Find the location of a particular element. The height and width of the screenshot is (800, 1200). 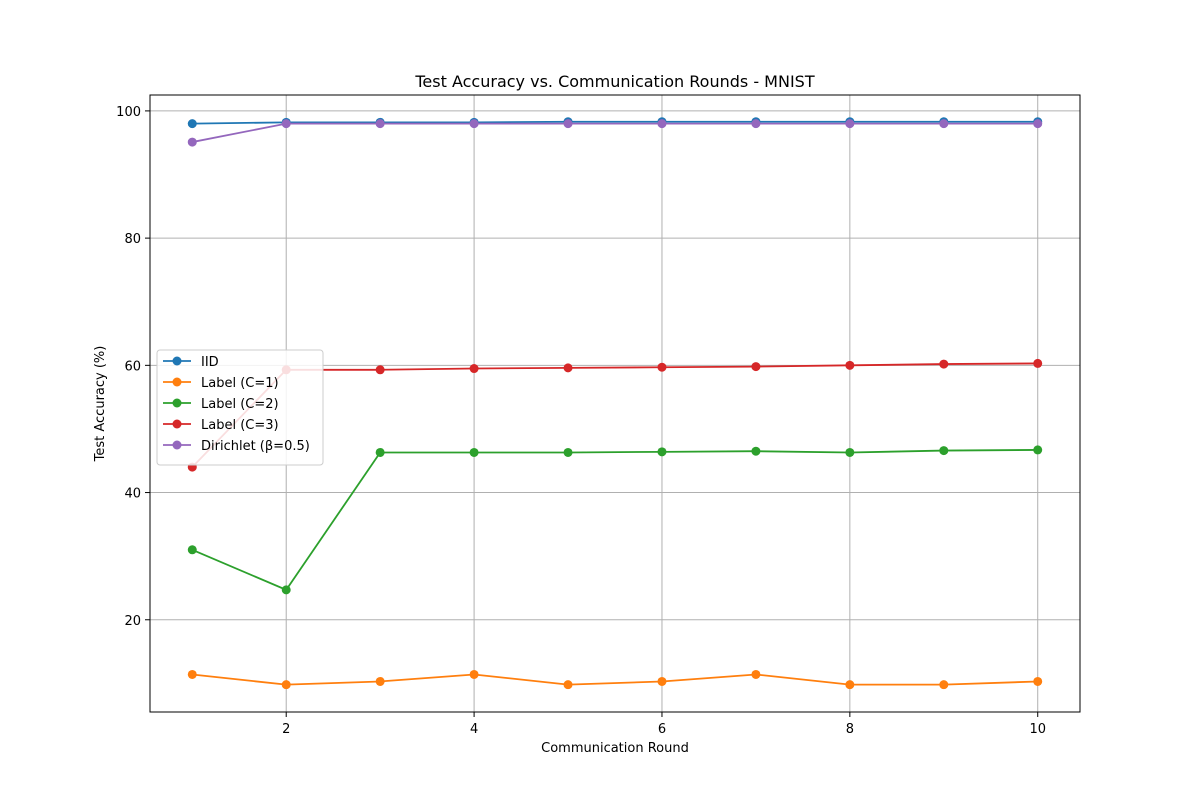

legend-item: Label (C=3) is located at coordinates (221, 425).